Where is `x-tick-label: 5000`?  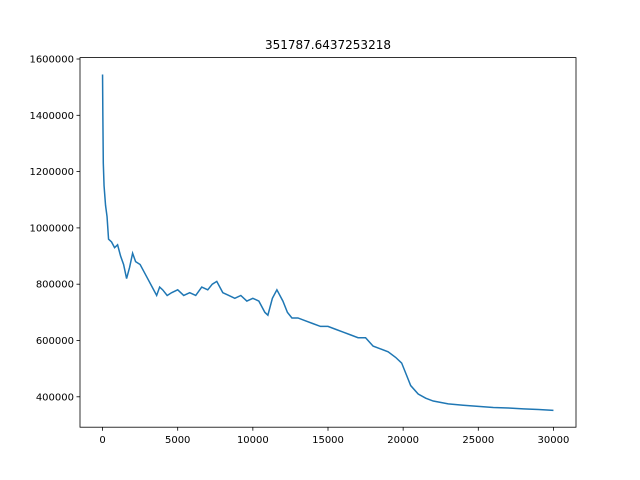
x-tick-label: 5000 is located at coordinates (177, 440).